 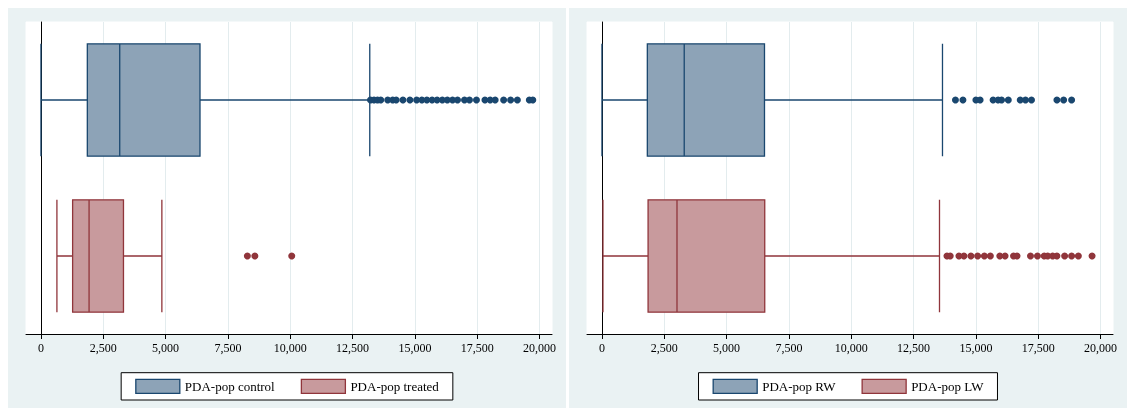 What do you see at coordinates (230, 386) in the screenshot?
I see `legend-label: PDA-pop control` at bounding box center [230, 386].